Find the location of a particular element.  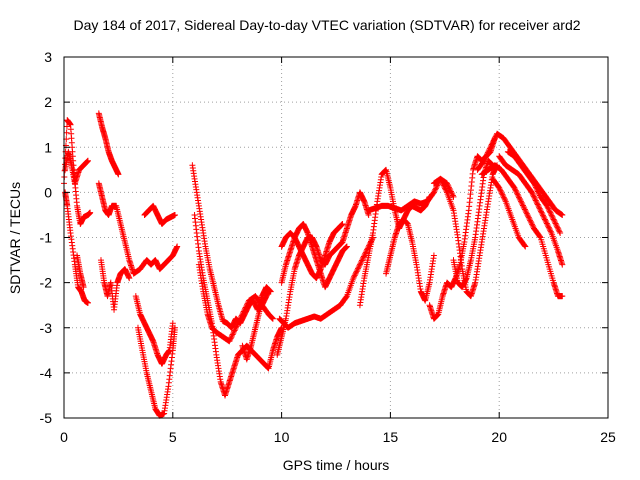

y-axis-label: SDTVAR / TECUs is located at coordinates (15, 238).